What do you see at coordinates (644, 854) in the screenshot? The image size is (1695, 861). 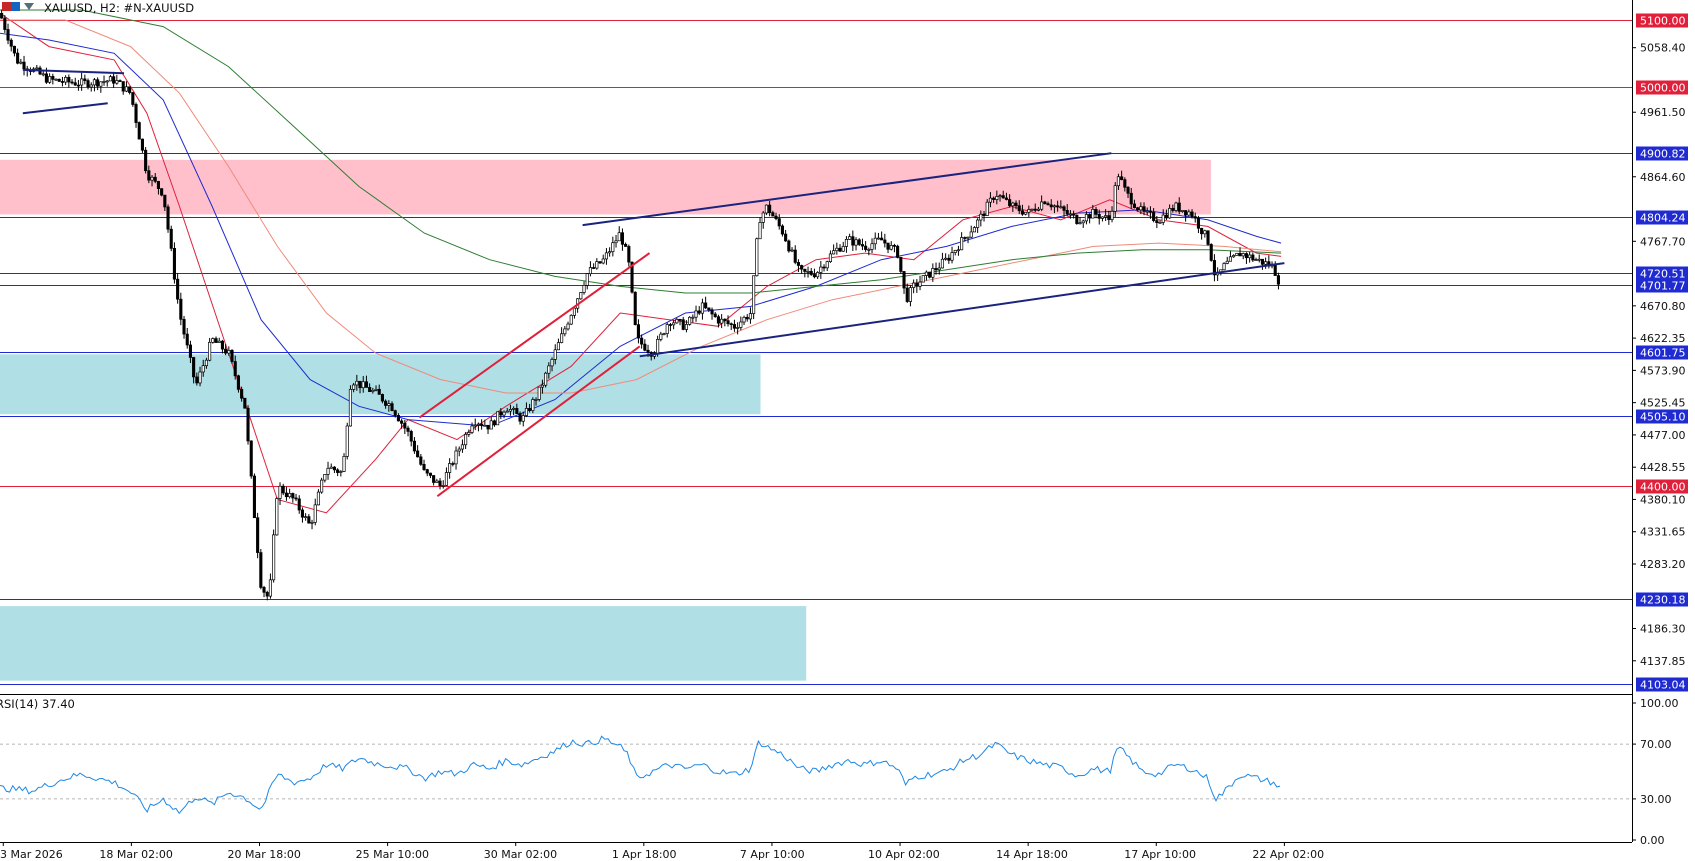 I see `time-tick-label: 1 Apr 18:00` at bounding box center [644, 854].